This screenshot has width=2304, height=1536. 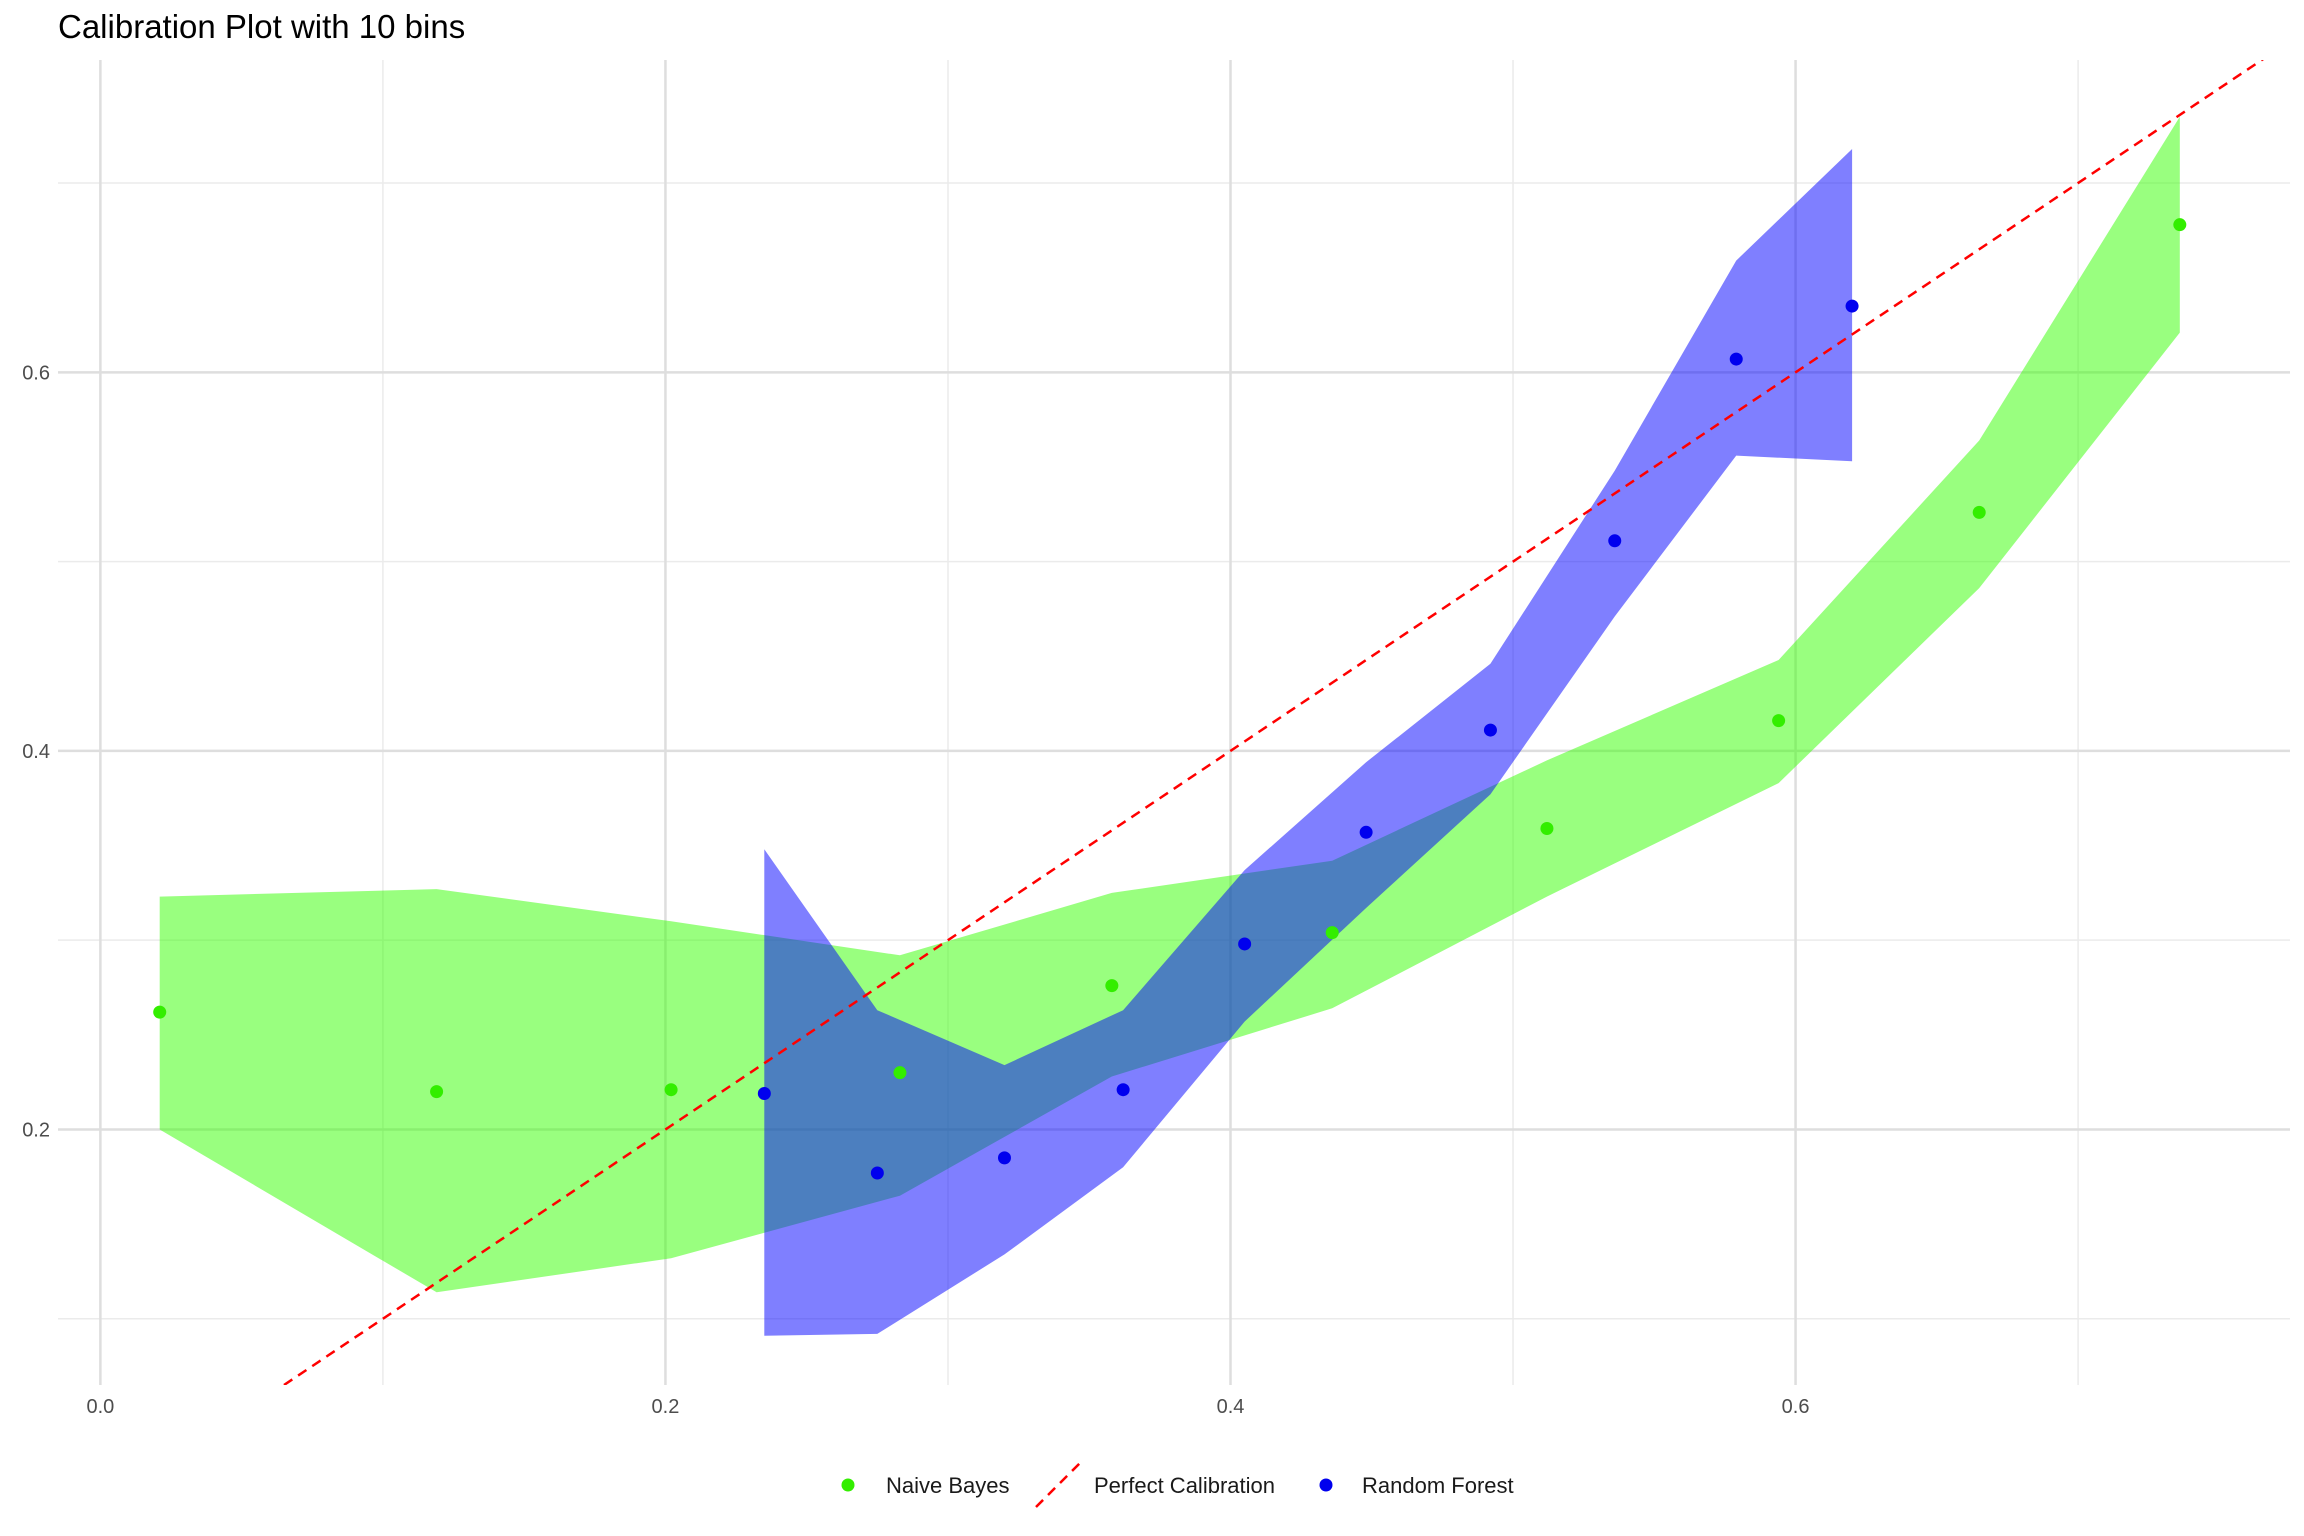 I want to click on y-tick-label: 0.6, so click(x=36, y=373).